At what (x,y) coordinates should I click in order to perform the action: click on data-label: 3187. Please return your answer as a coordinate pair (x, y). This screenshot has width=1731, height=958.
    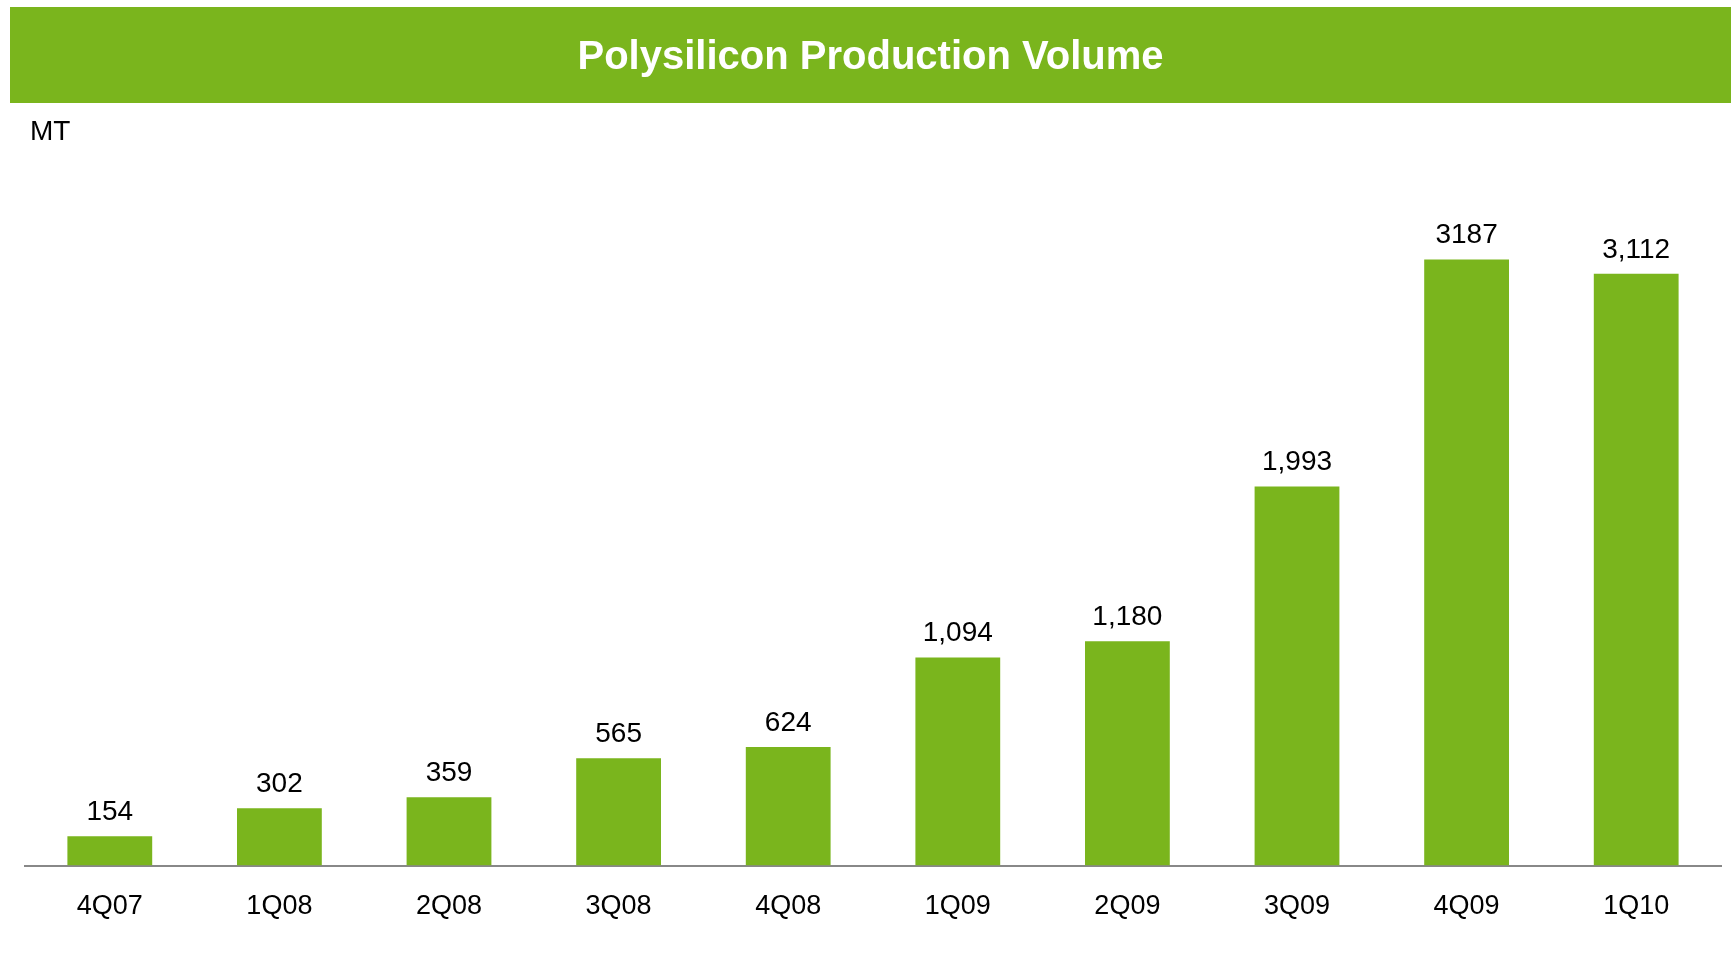
    Looking at the image, I should click on (1466, 234).